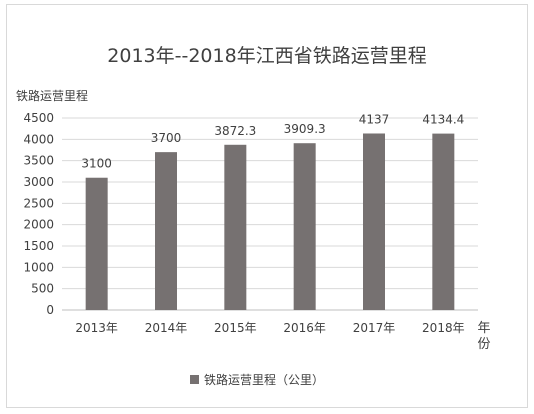 This screenshot has width=534, height=414. Describe the element at coordinates (443, 120) in the screenshot. I see `data-label: 4134.4` at that location.